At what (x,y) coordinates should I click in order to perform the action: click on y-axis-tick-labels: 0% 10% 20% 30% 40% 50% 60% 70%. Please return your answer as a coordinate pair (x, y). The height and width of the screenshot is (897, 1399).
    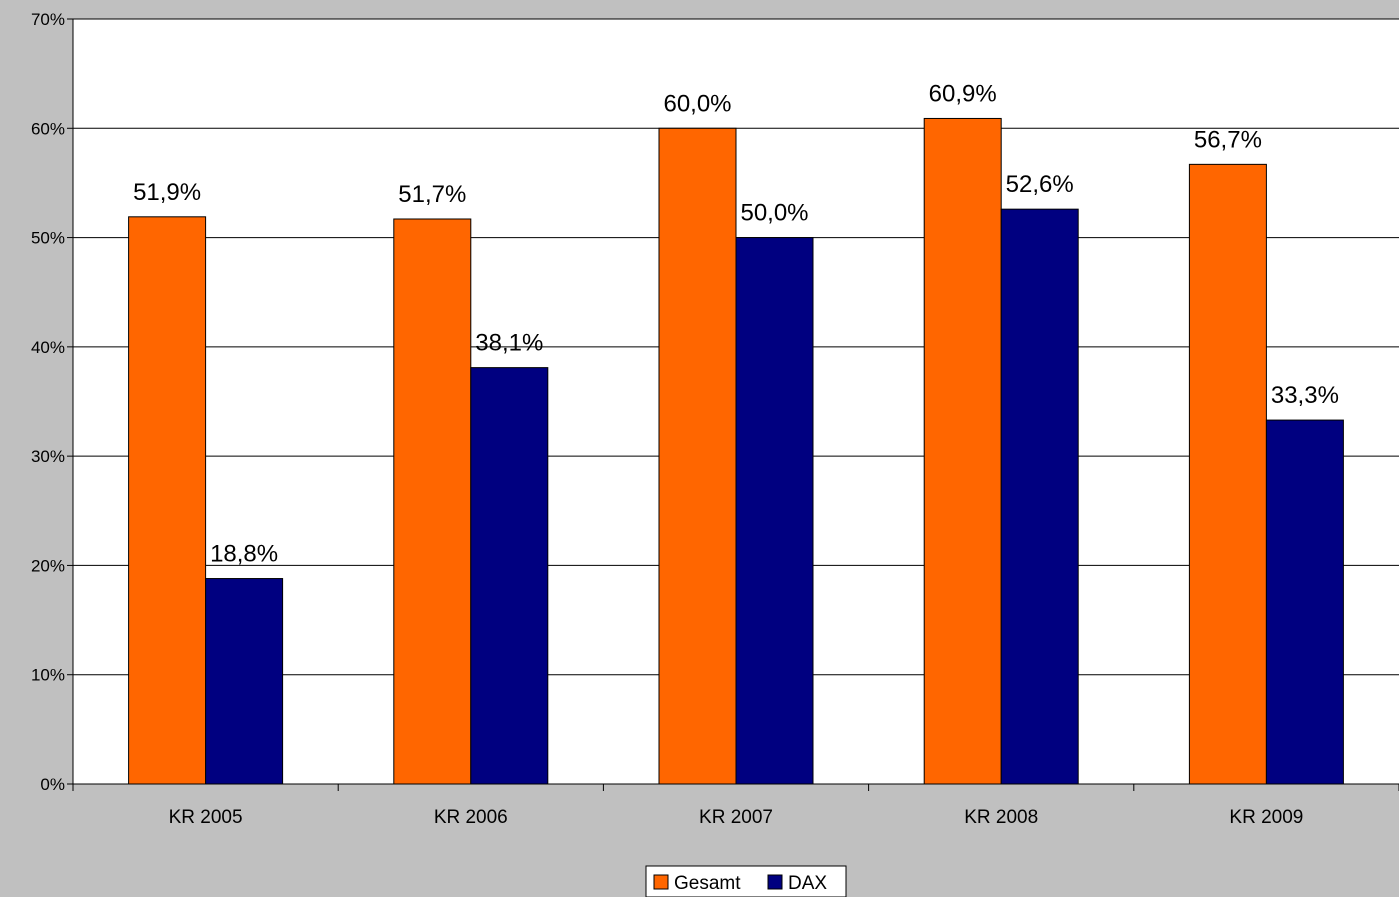
    Looking at the image, I should click on (48, 402).